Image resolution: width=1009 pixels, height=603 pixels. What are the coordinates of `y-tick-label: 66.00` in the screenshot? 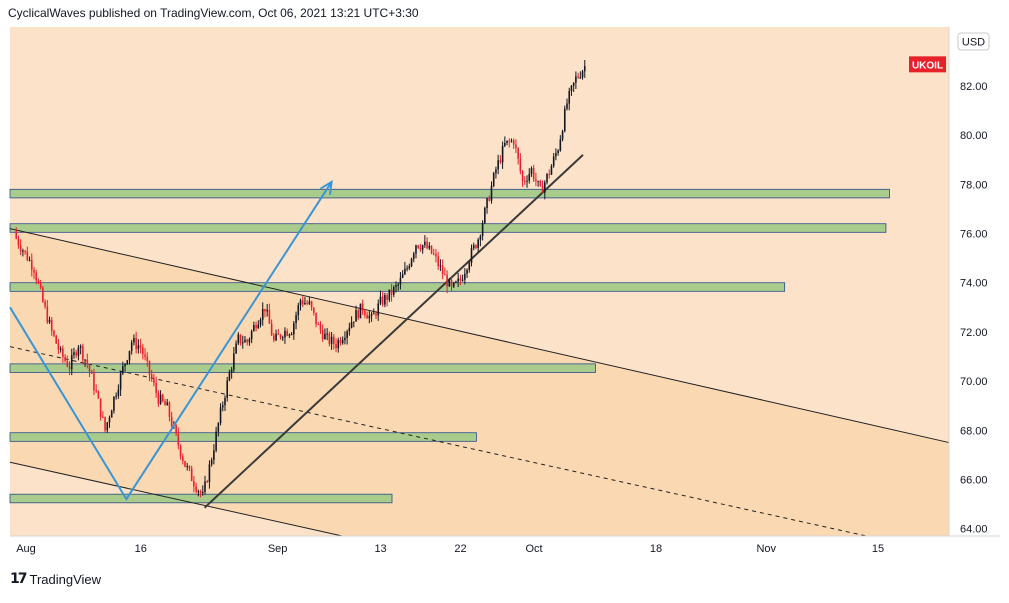 It's located at (974, 480).